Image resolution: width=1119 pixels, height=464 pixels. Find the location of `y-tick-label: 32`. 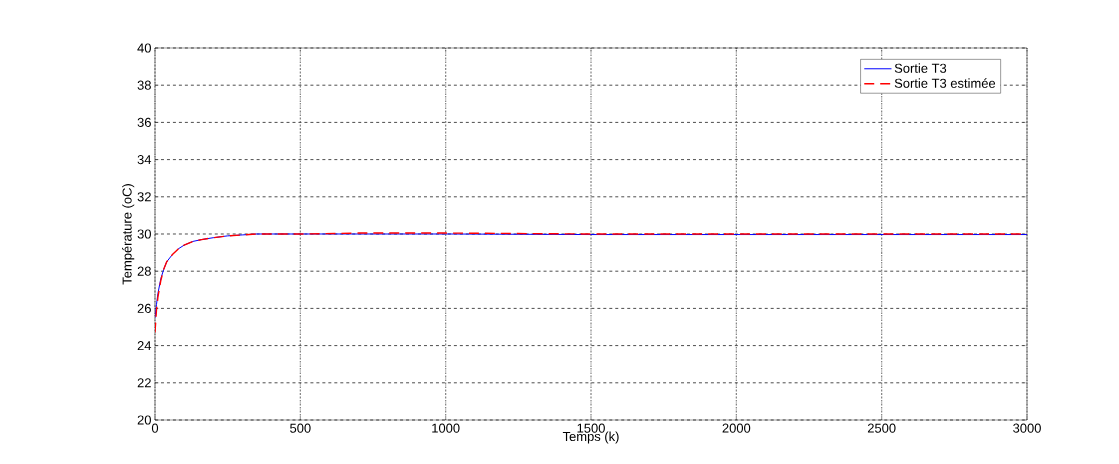

y-tick-label: 32 is located at coordinates (144, 197).